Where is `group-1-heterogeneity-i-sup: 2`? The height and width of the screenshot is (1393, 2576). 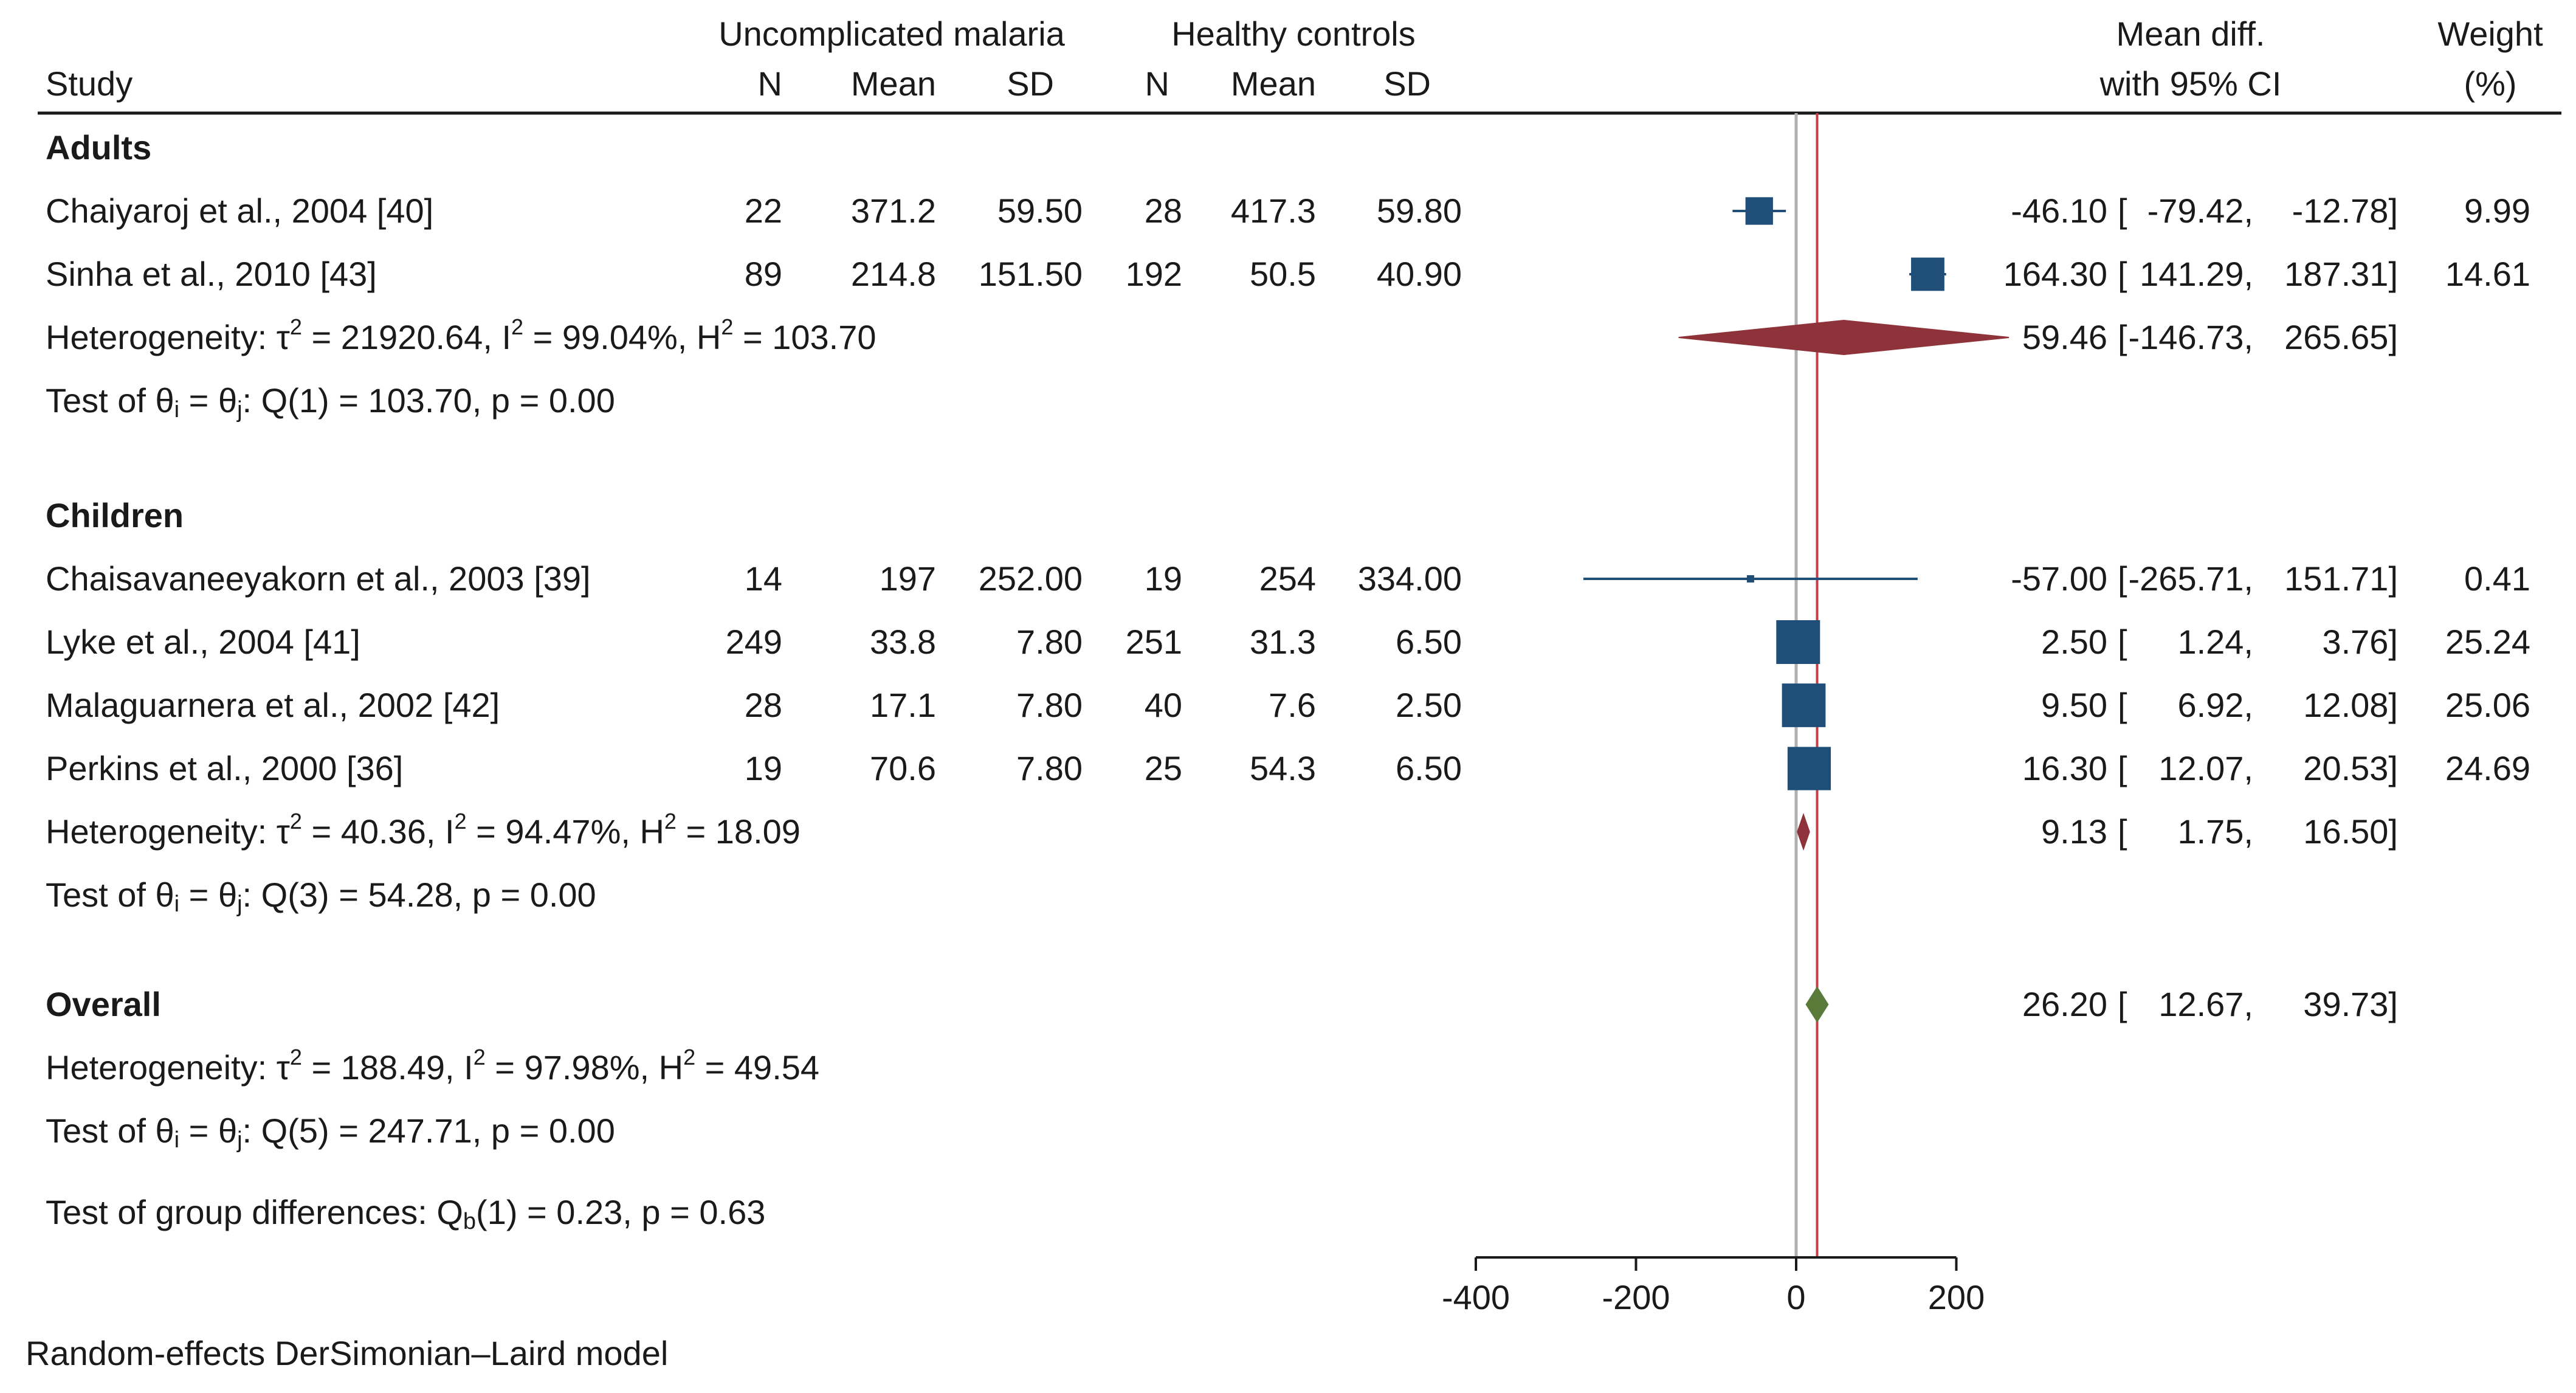
group-1-heterogeneity-i-sup: 2 is located at coordinates (517, 326).